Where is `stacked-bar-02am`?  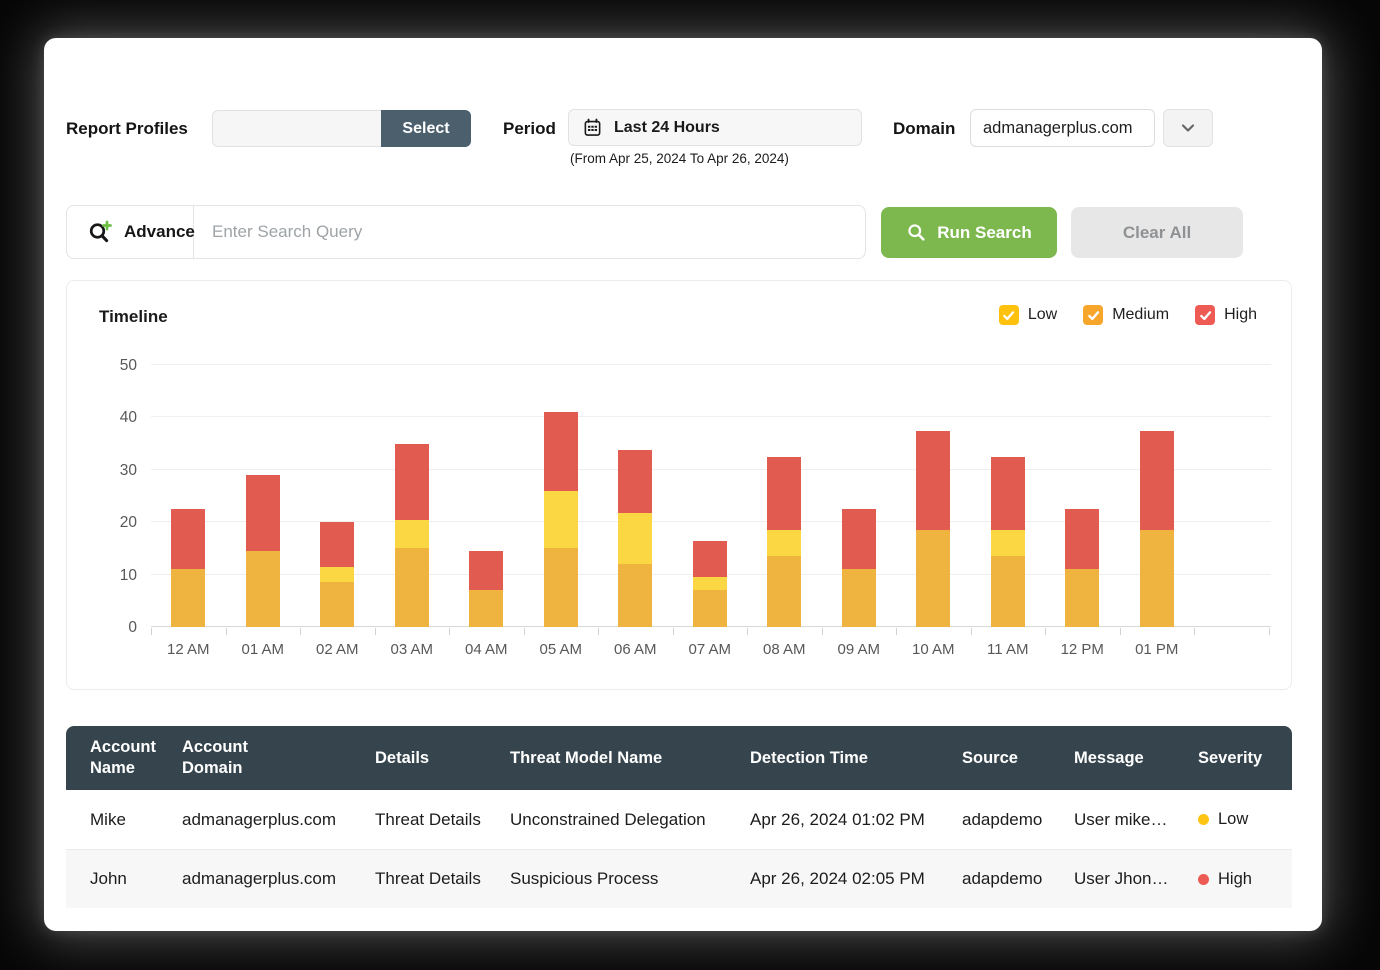 stacked-bar-02am is located at coordinates (337, 574).